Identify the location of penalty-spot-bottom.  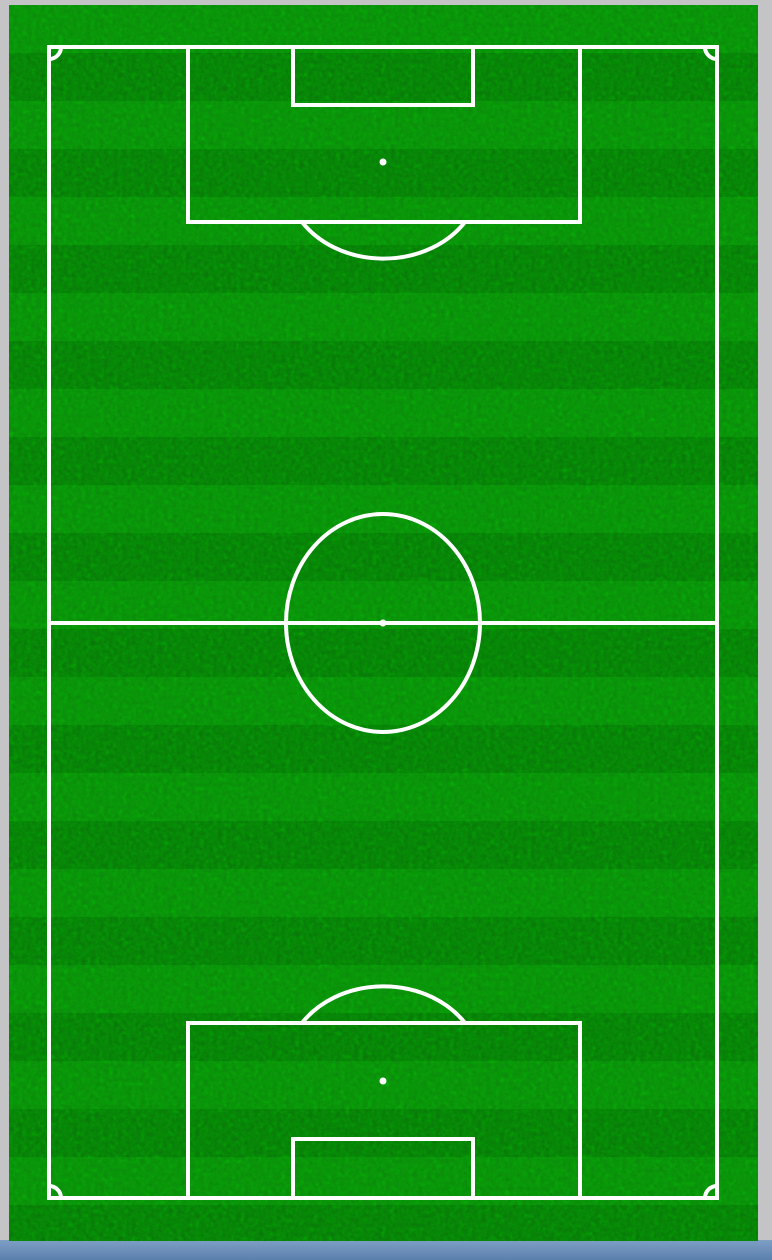
(383, 1081).